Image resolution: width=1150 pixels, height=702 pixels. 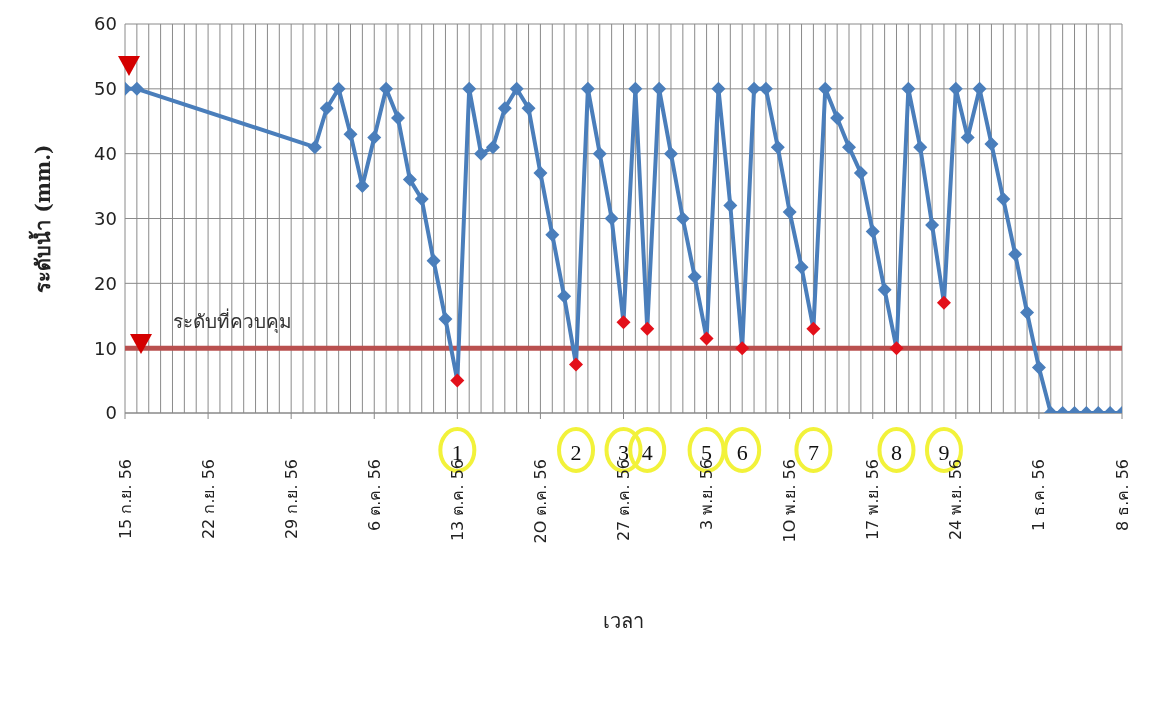 I want to click on y-tick-label: 60, so click(x=105, y=24).